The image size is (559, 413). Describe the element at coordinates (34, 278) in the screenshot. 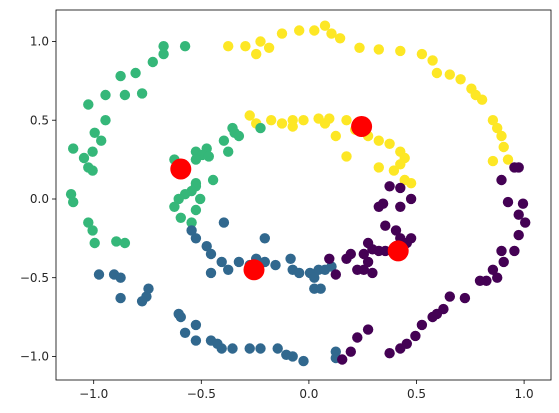

I see `y-tick-label: −0.5` at that location.